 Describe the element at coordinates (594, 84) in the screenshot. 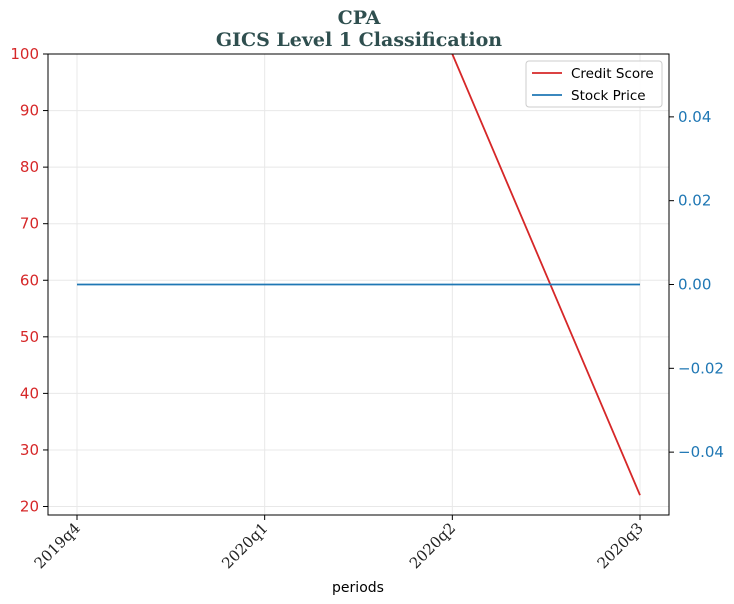

I see `legend: Credit Score Stock Price` at that location.